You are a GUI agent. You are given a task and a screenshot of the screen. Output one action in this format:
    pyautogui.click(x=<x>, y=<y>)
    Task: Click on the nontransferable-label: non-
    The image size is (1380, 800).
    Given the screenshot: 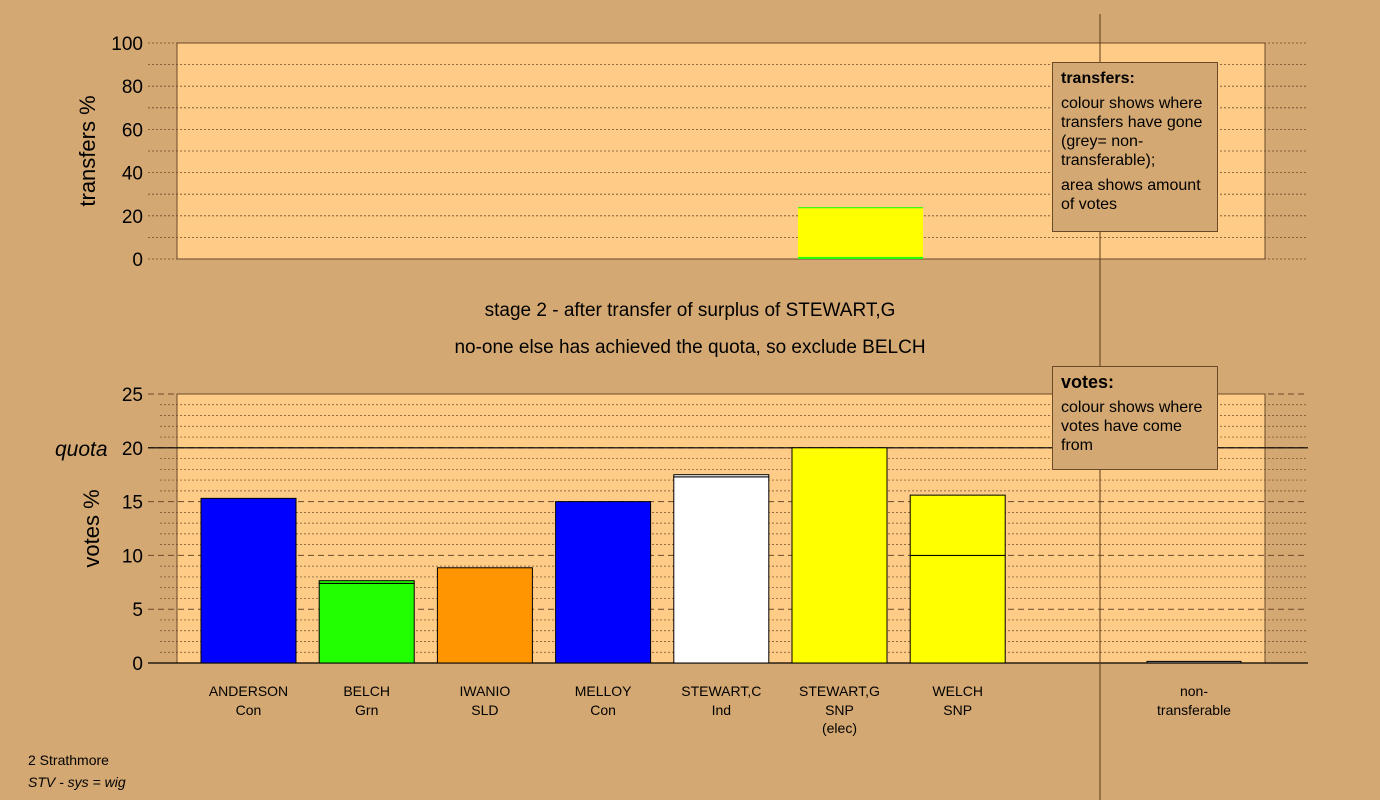 What is the action you would take?
    pyautogui.click(x=1194, y=691)
    